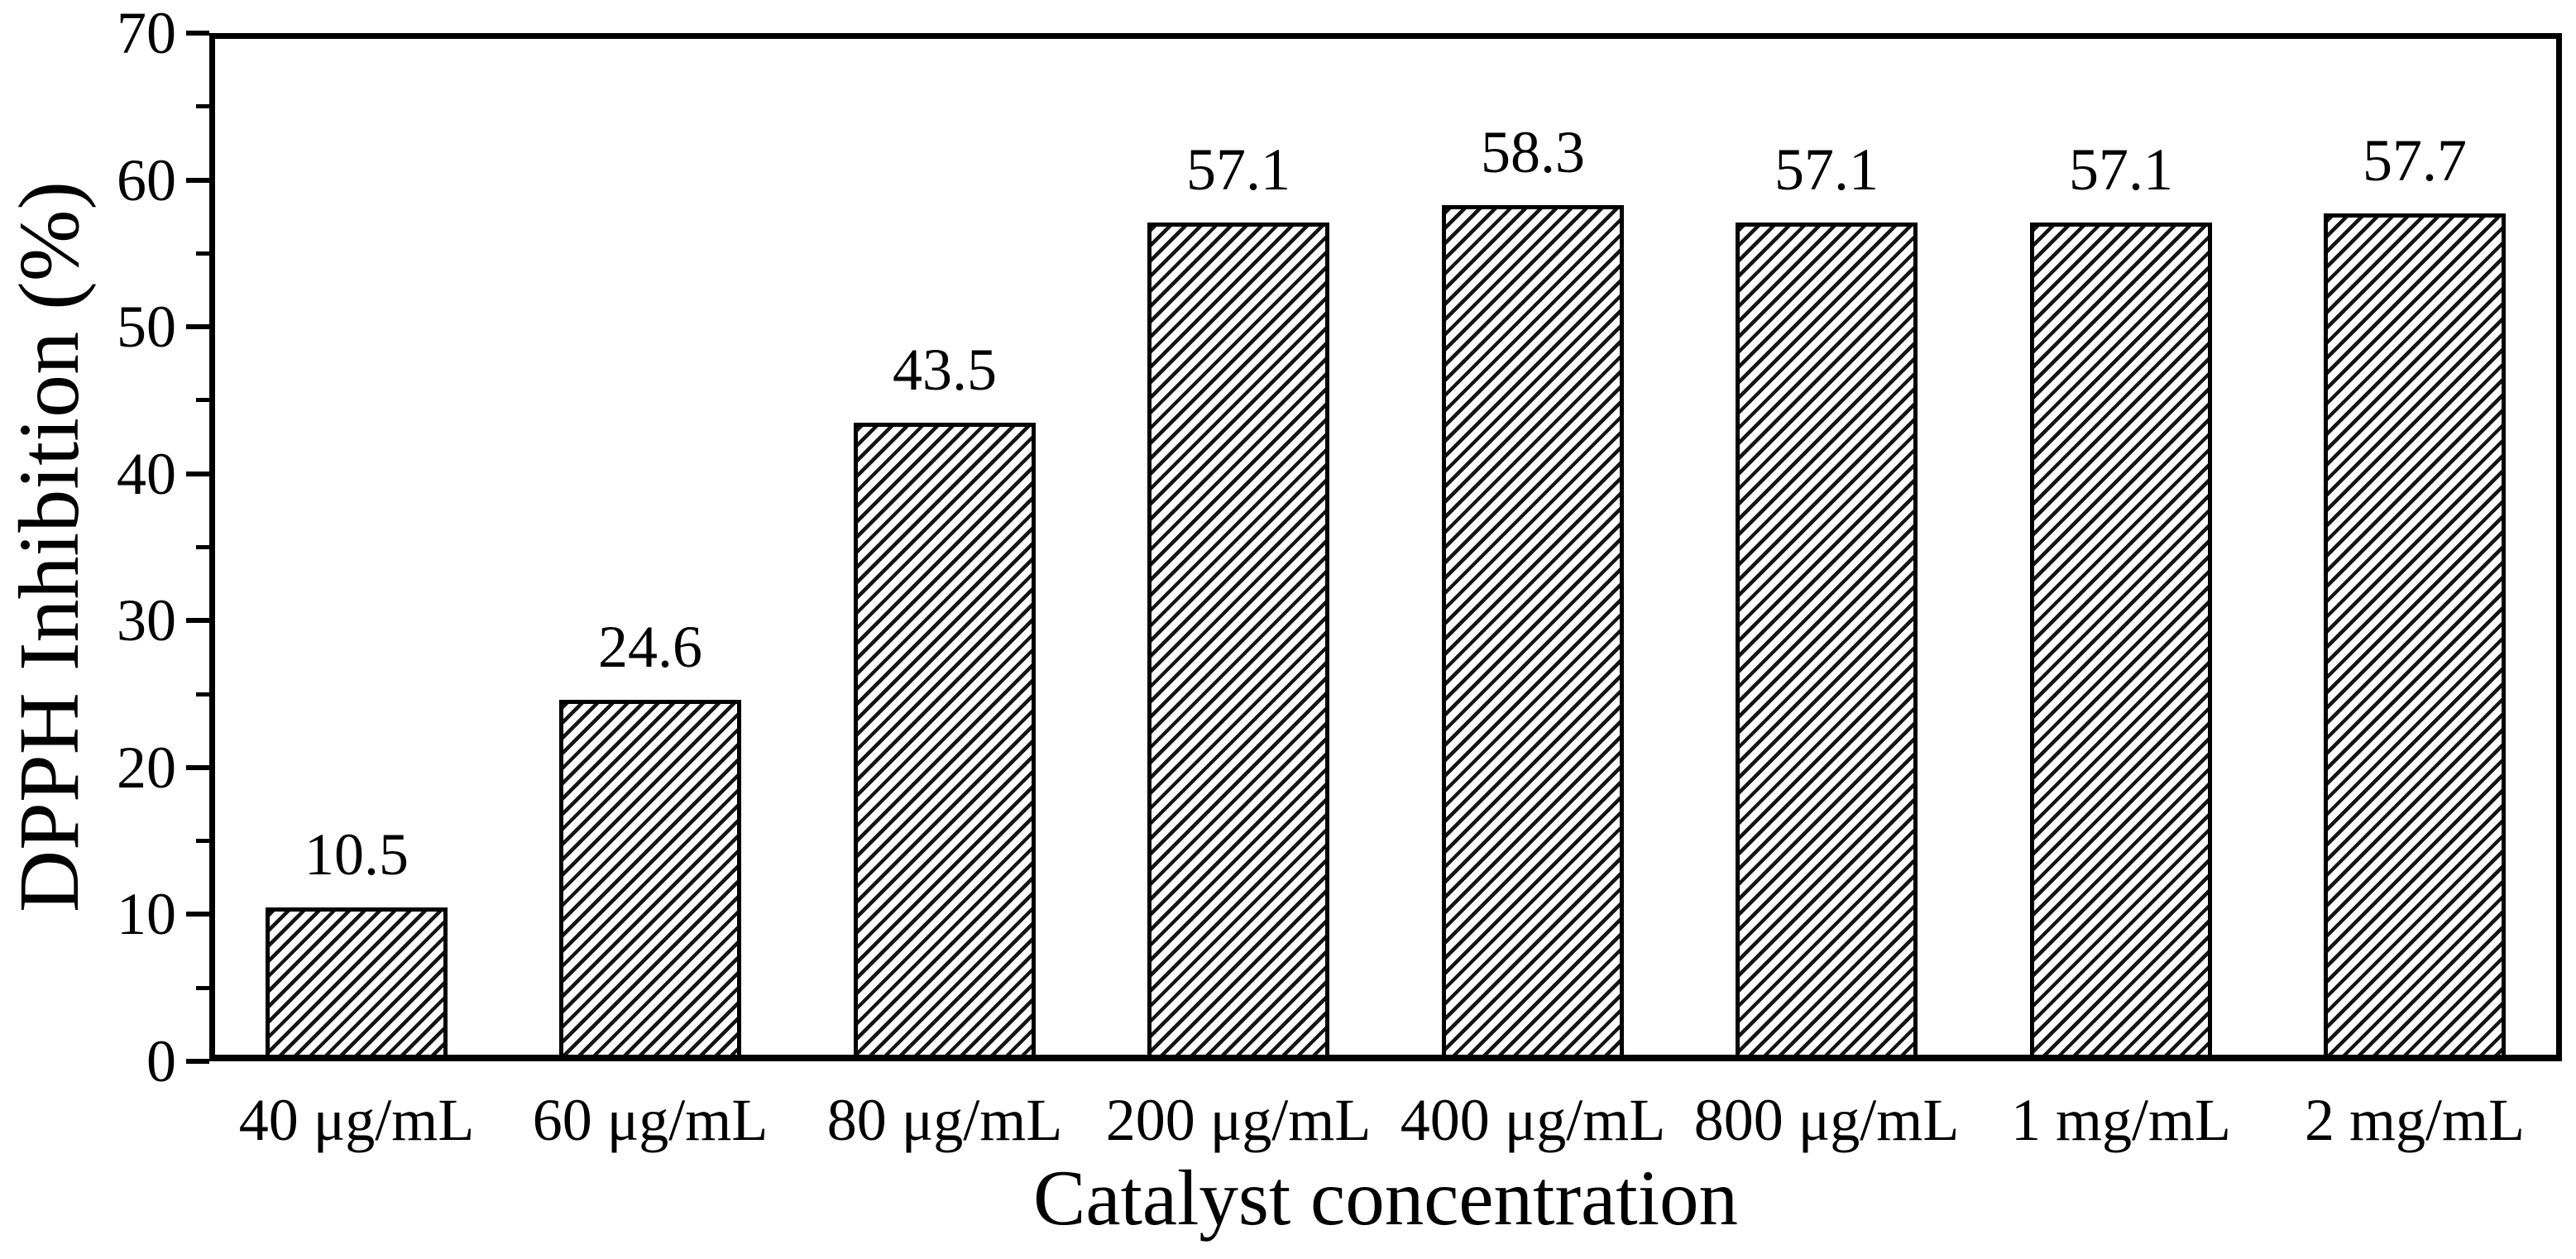 The height and width of the screenshot is (1259, 2576). I want to click on y-tick-label: 40, so click(146, 473).